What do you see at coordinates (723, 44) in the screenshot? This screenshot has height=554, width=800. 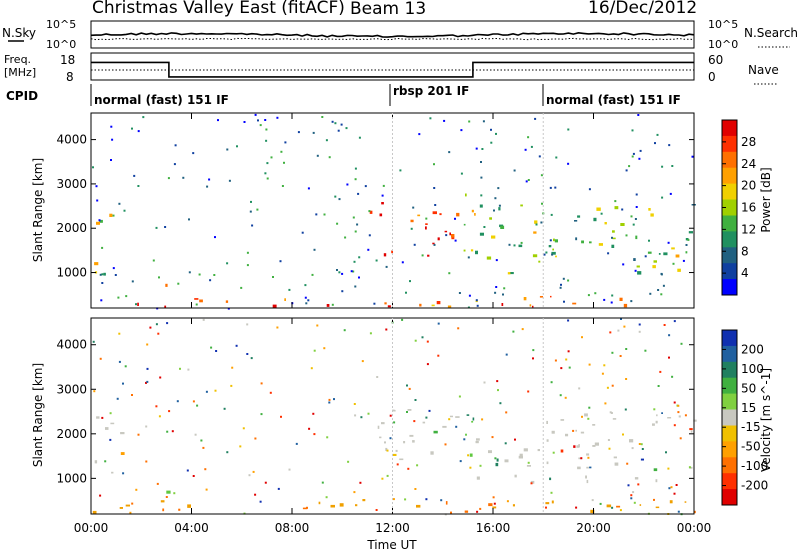 I see `noise-right-tick-bottom: 10^0` at bounding box center [723, 44].